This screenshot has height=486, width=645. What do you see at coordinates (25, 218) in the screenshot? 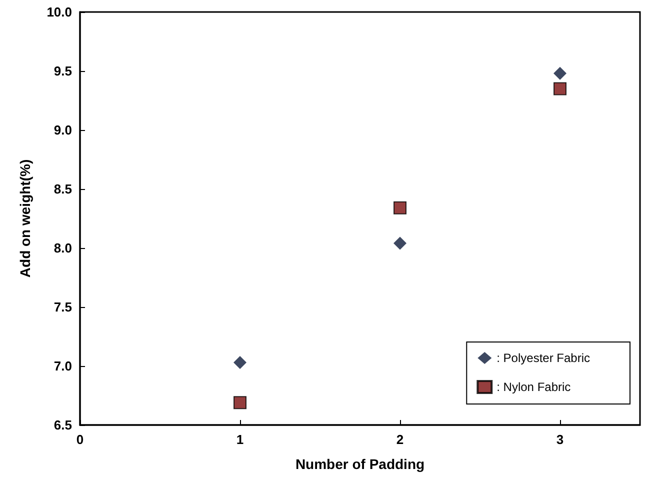
I see `y-axis-title: Add on weight(%)` at bounding box center [25, 218].